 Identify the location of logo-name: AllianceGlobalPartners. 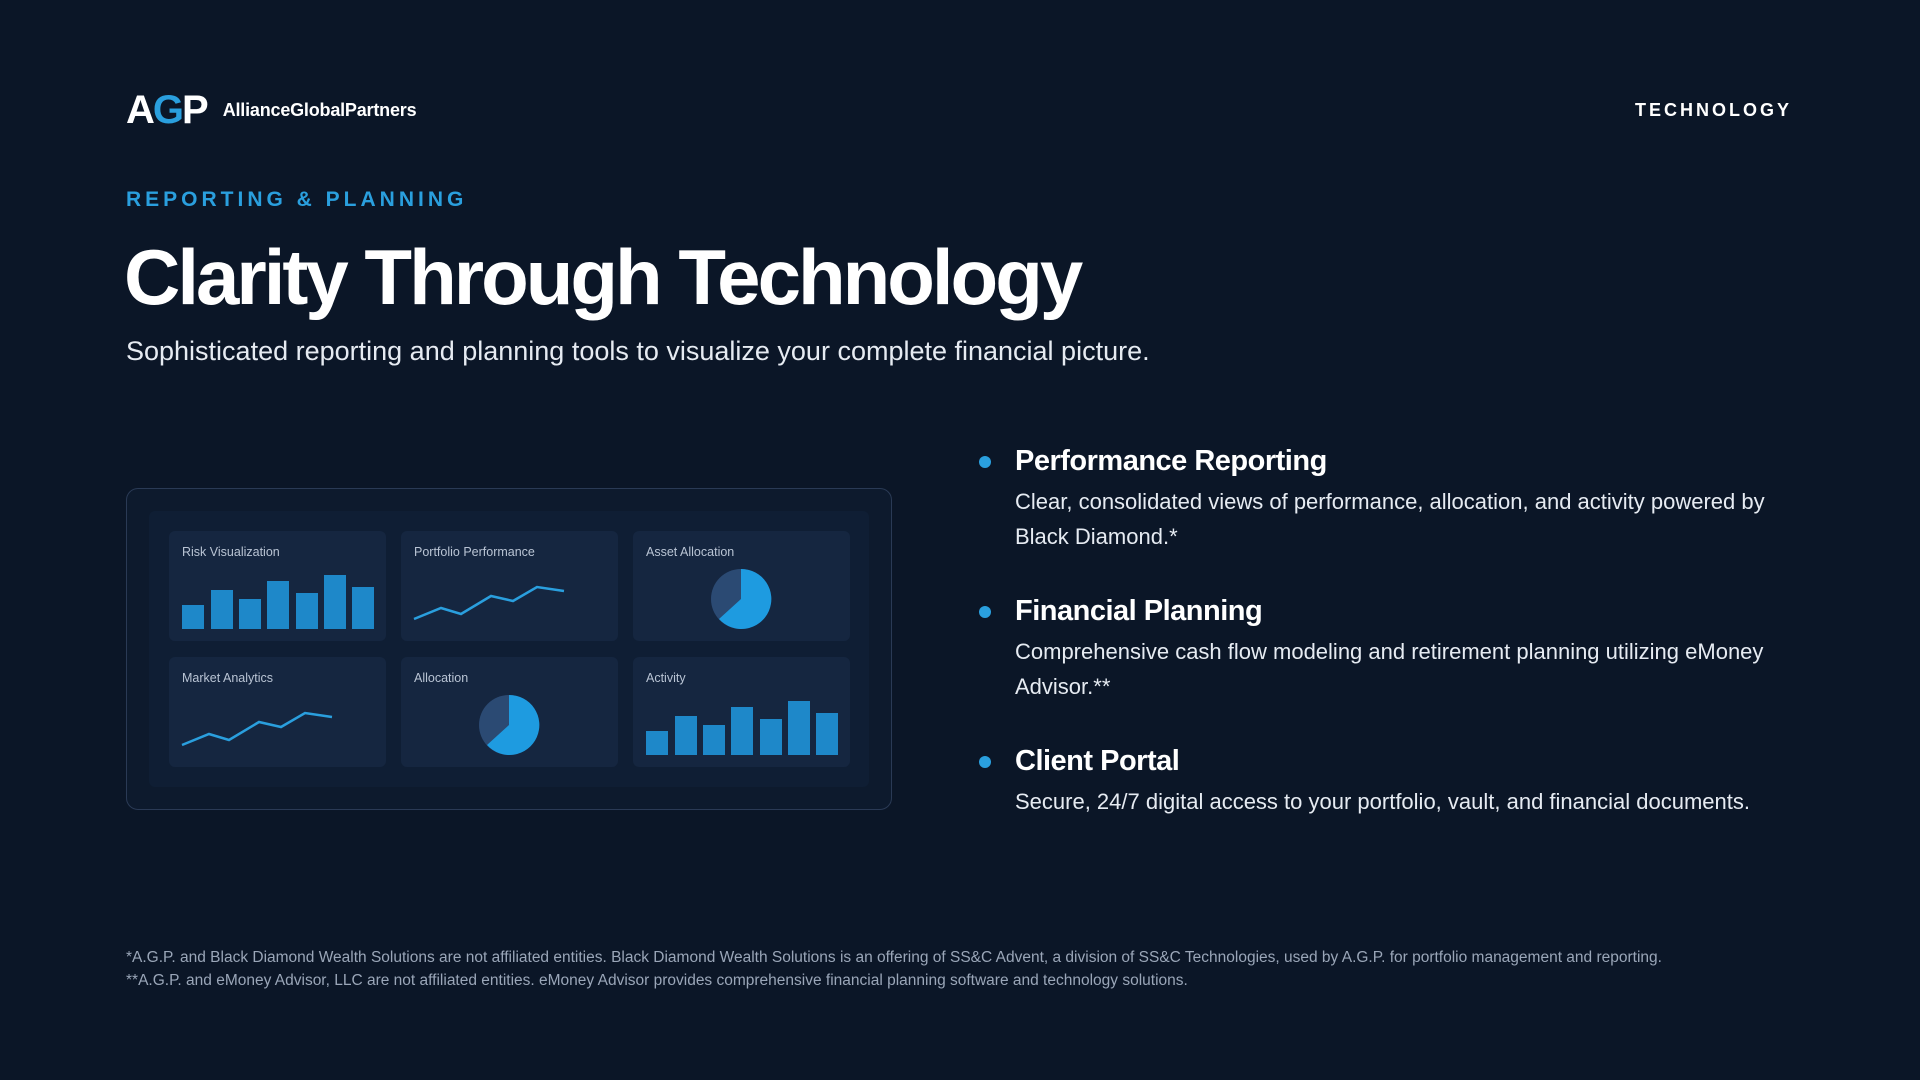
(319, 109).